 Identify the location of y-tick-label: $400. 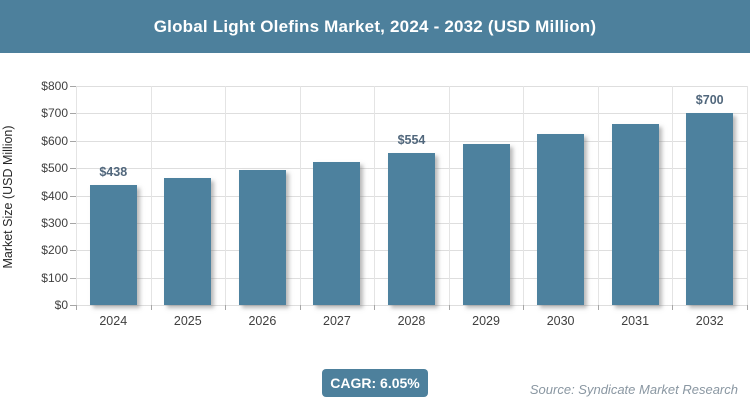
(54, 195).